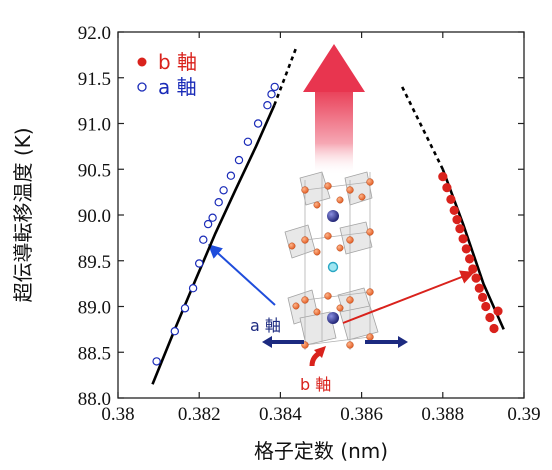  I want to click on y-tick-label: 91.0, so click(94, 125).